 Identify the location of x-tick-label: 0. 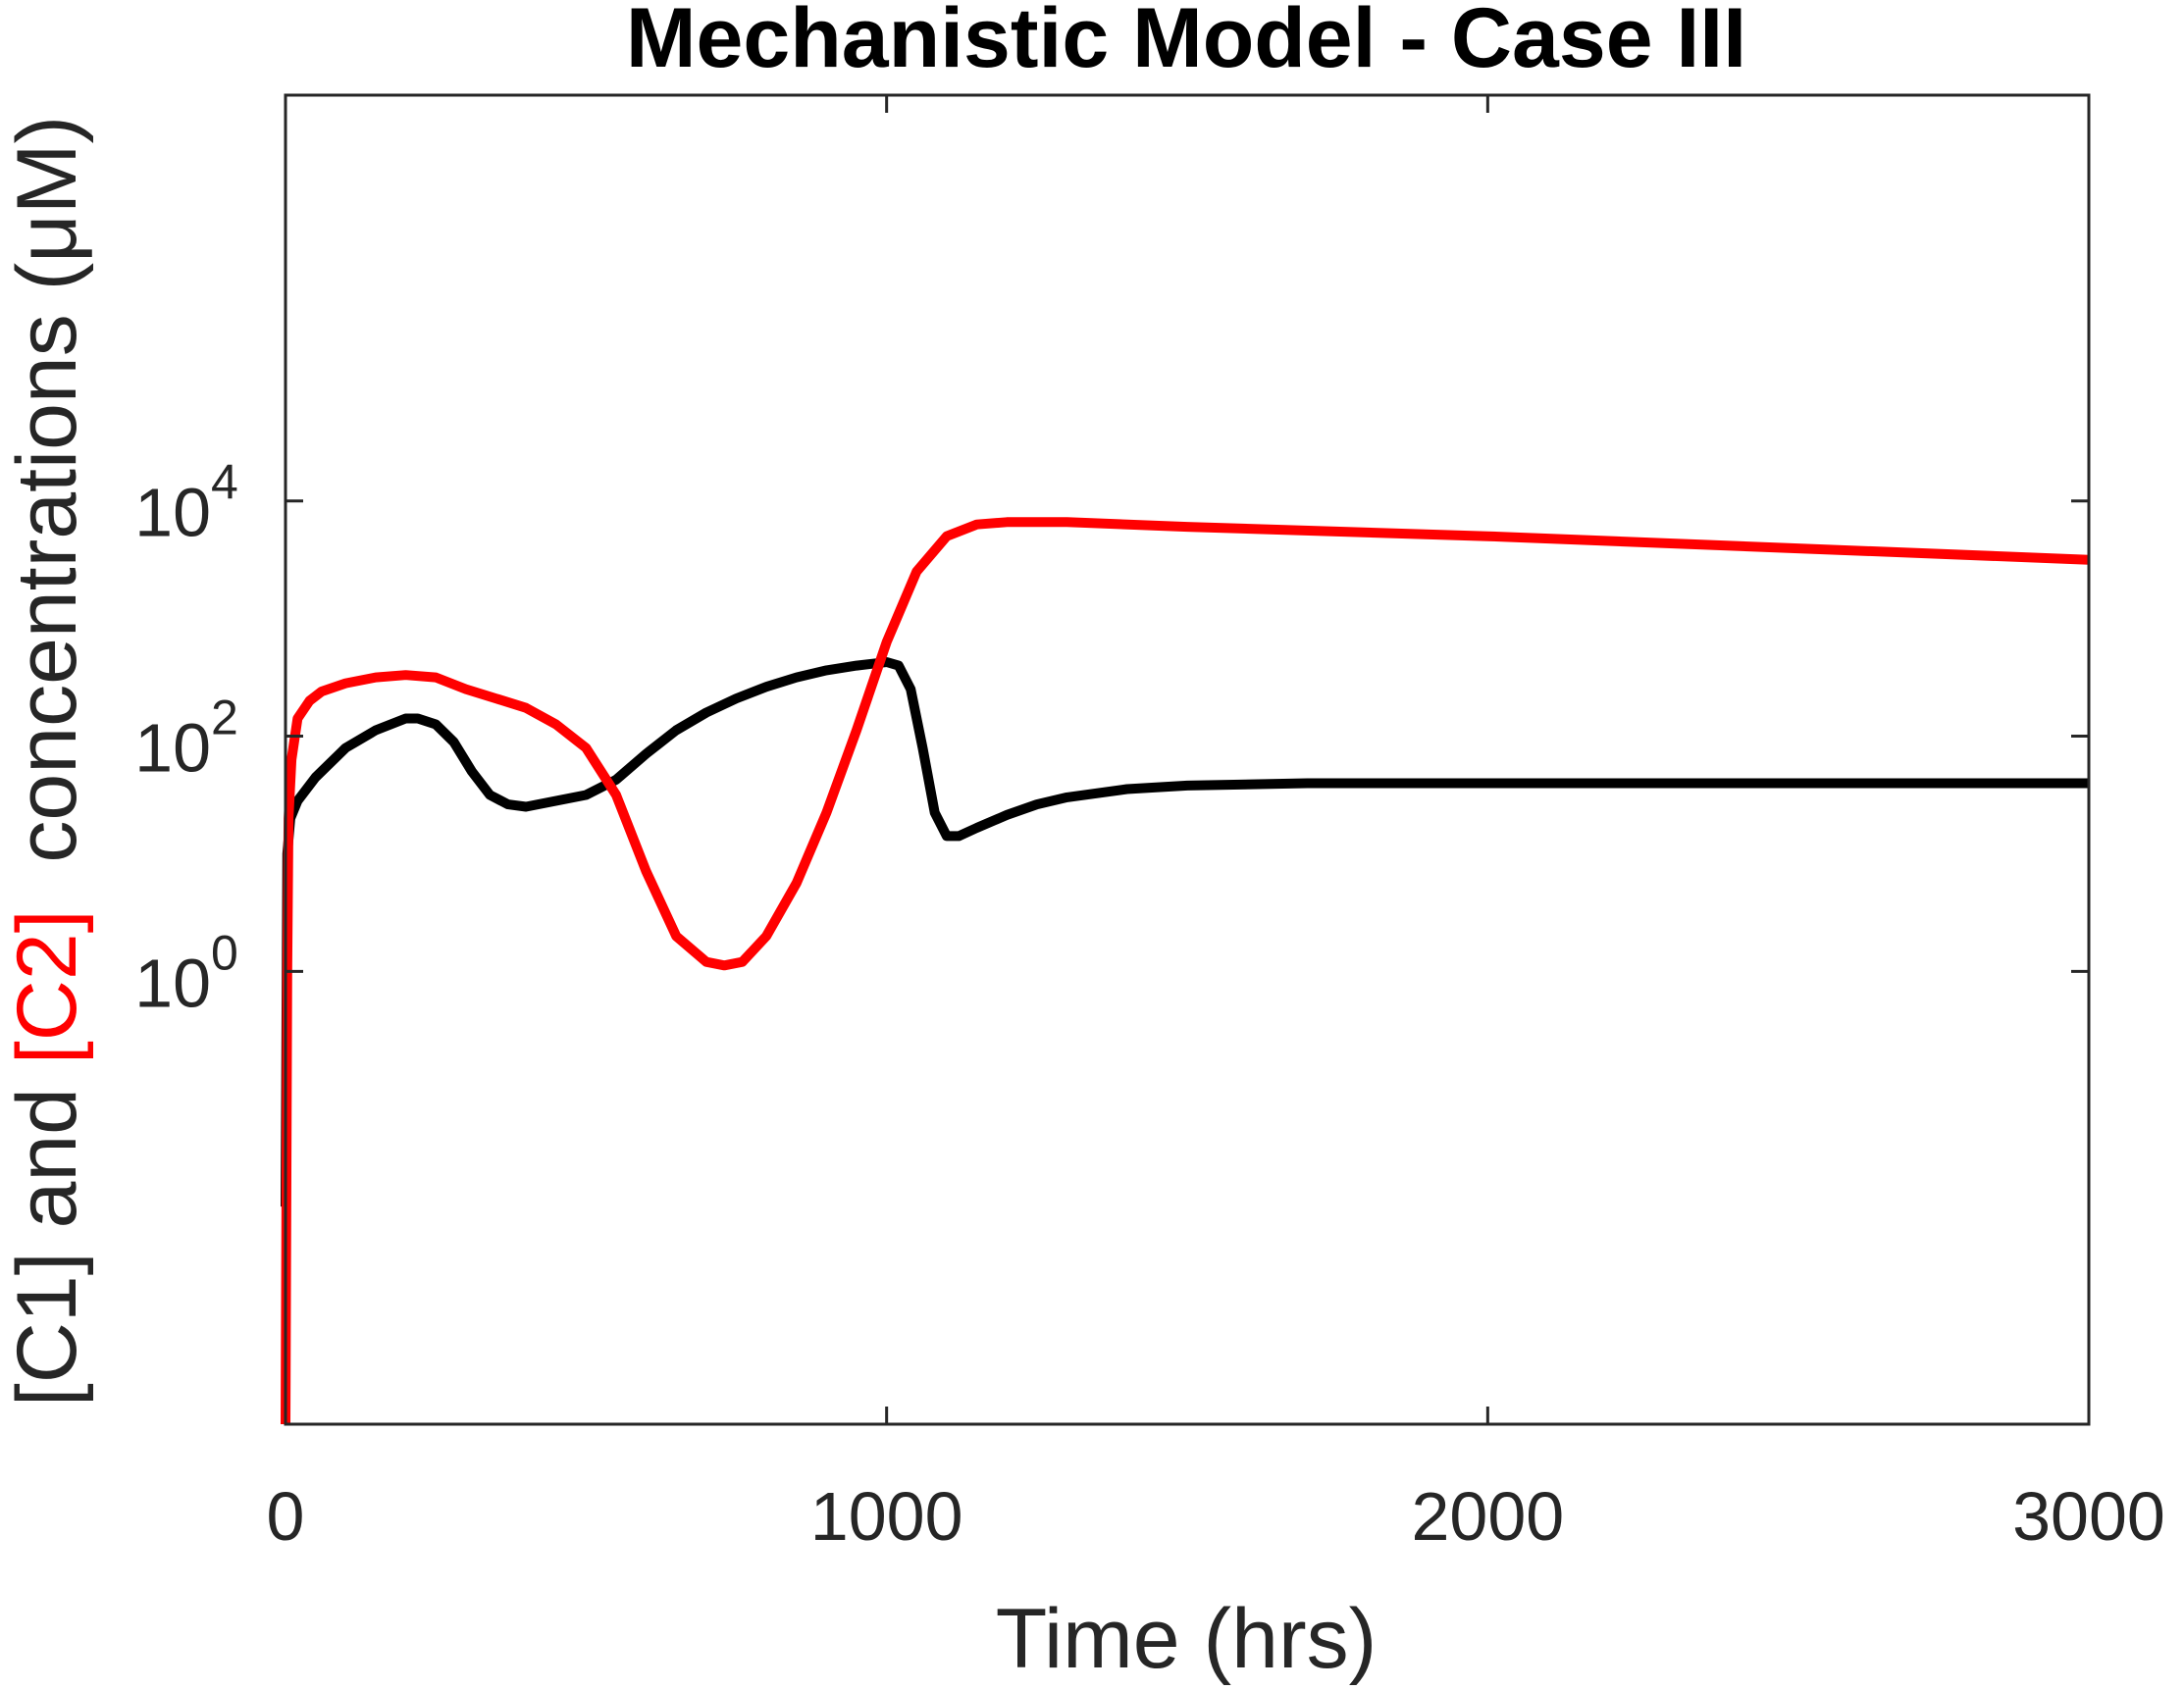
(286, 1516).